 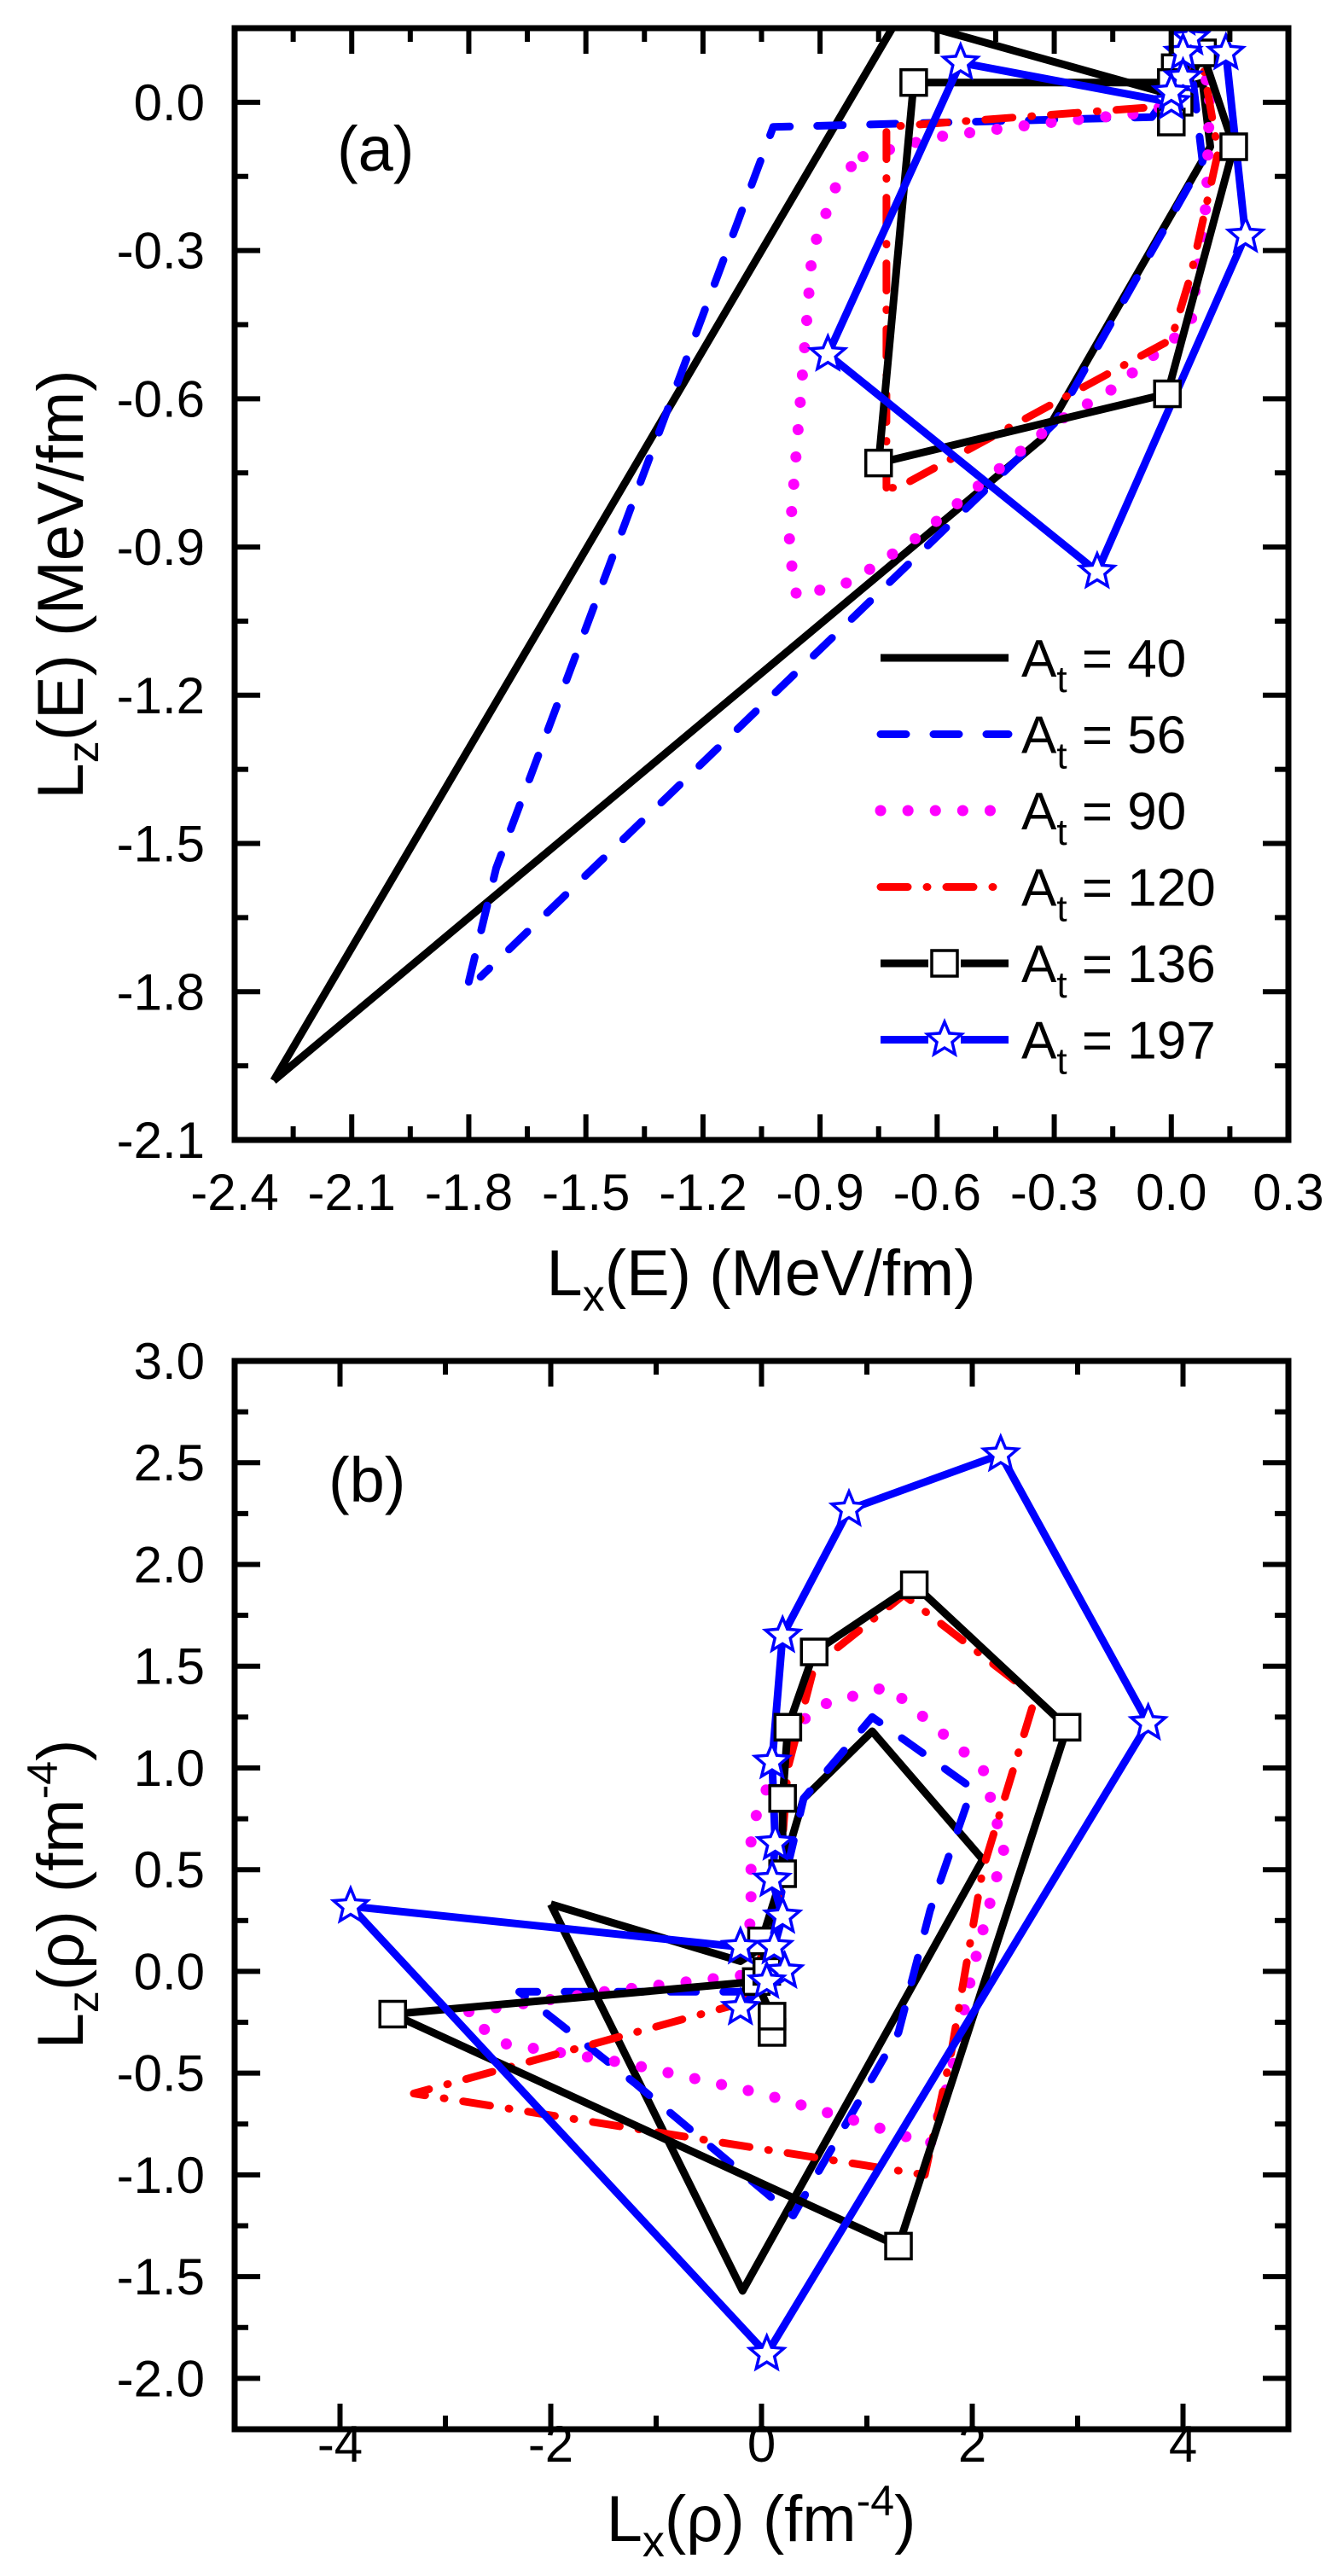 I want to click on x-tick-label: -1.8, so click(x=469, y=1192).